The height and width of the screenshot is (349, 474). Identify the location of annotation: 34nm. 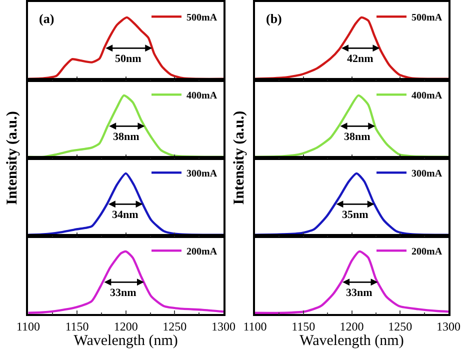
(125, 215).